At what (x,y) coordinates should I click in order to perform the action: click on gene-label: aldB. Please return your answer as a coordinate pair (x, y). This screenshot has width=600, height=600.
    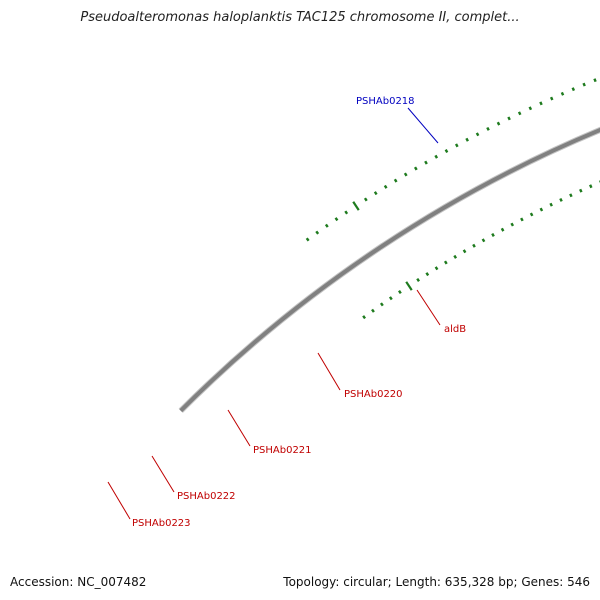
    Looking at the image, I should click on (455, 329).